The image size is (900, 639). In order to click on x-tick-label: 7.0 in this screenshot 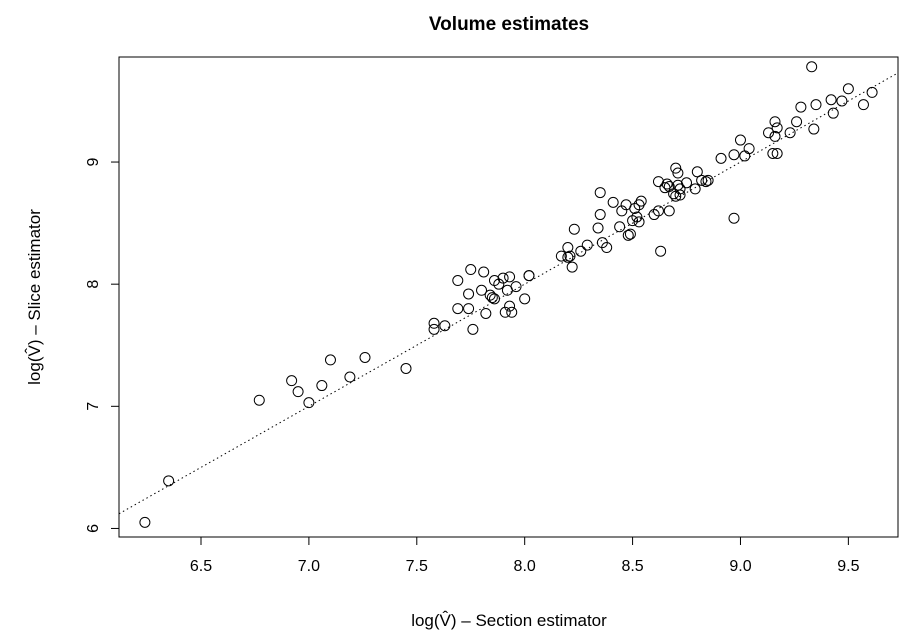, I will do `click(309, 566)`.